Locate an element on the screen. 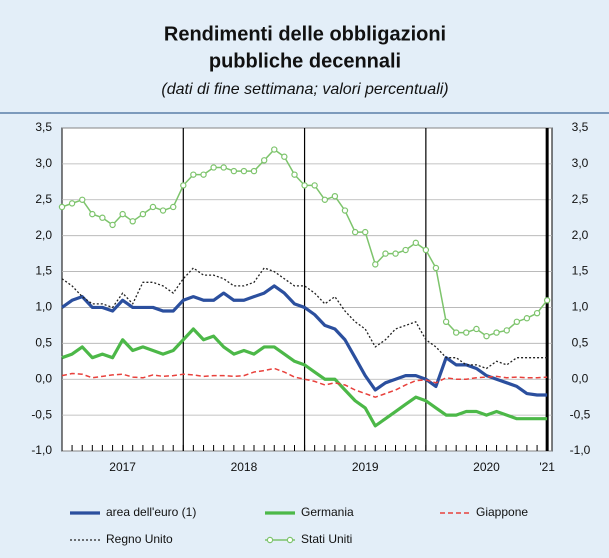  y2-tick-label: 1,0 is located at coordinates (580, 307).